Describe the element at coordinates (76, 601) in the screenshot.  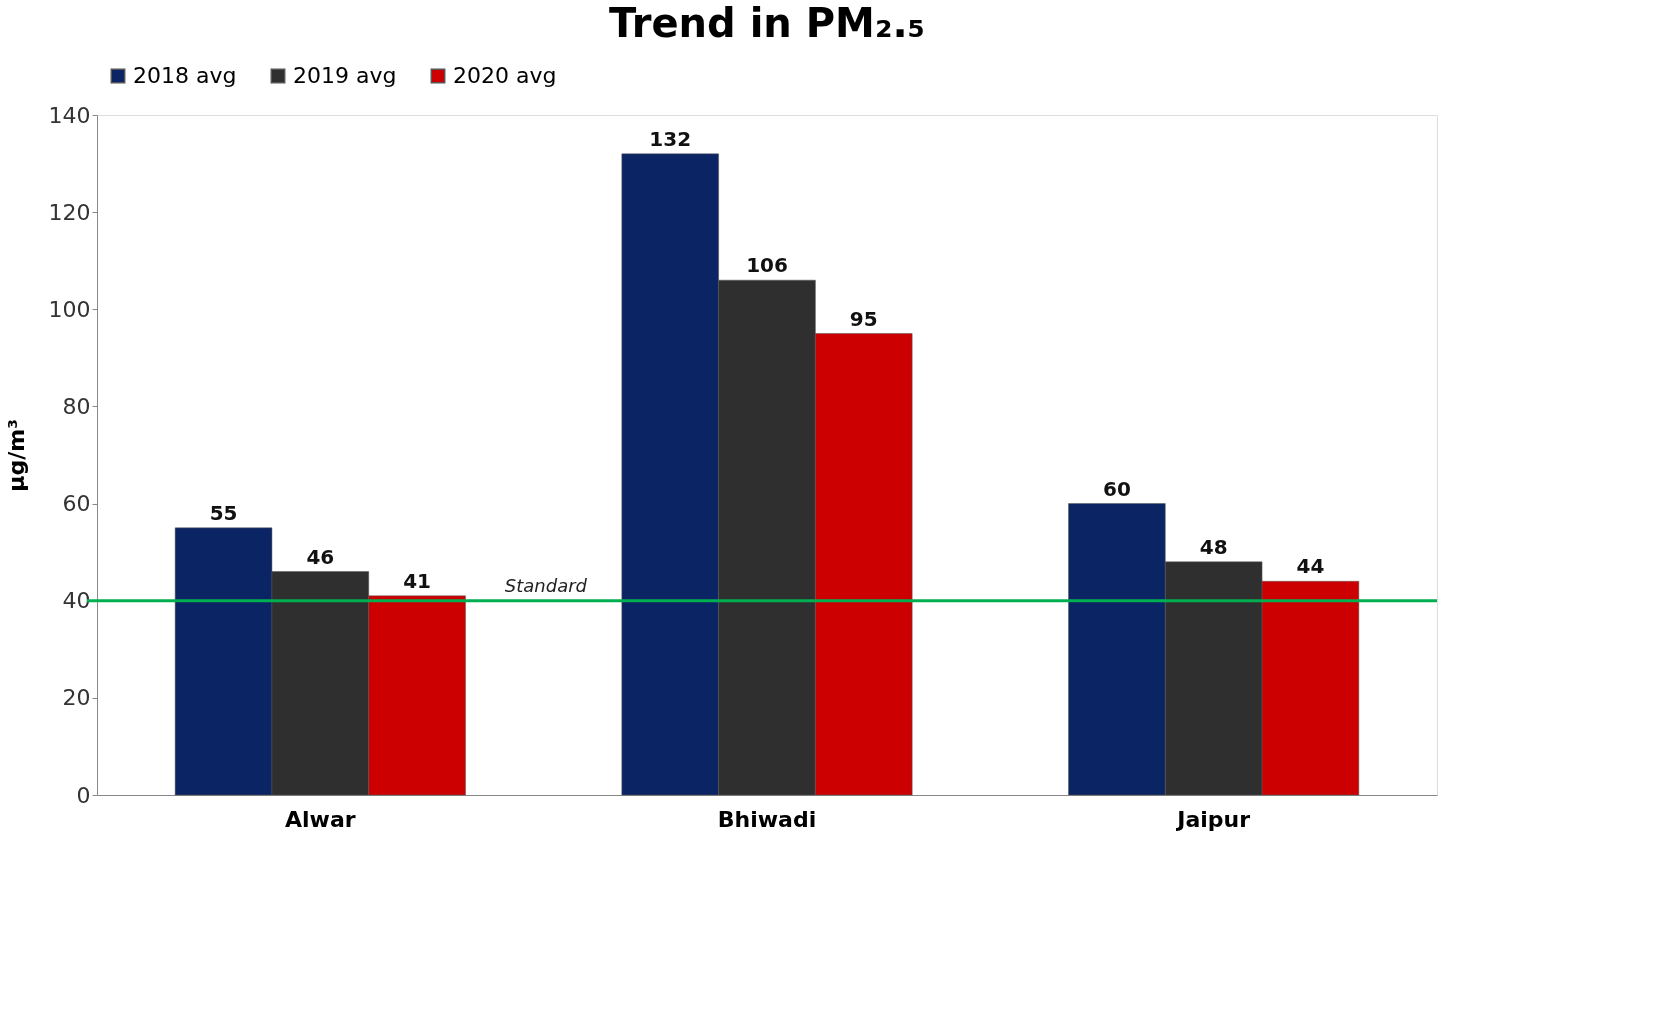
I see `y-tick-label: 40` at that location.